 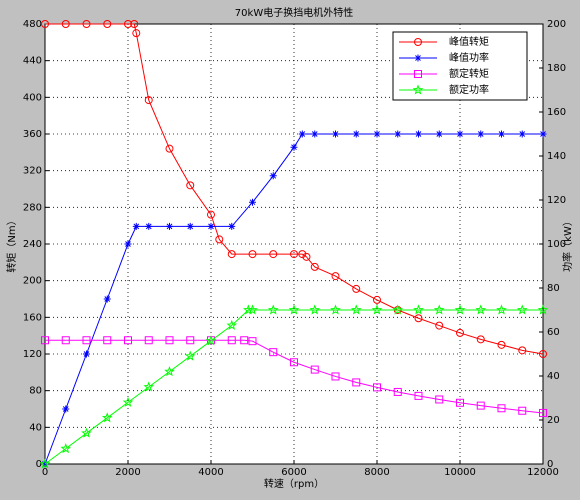 I want to click on x-tick-label: 12000, so click(x=543, y=472).